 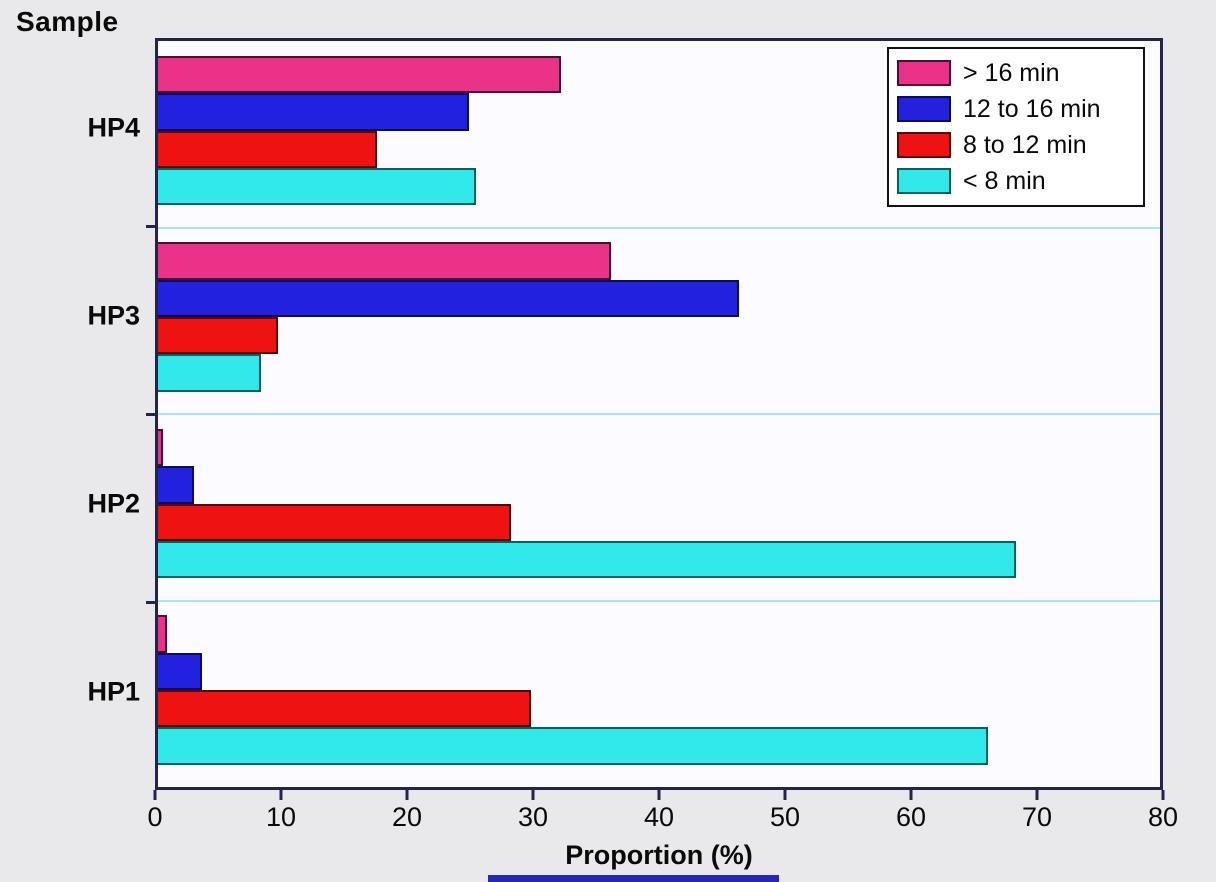 What do you see at coordinates (67, 21) in the screenshot?
I see `y-axis-title: Sample` at bounding box center [67, 21].